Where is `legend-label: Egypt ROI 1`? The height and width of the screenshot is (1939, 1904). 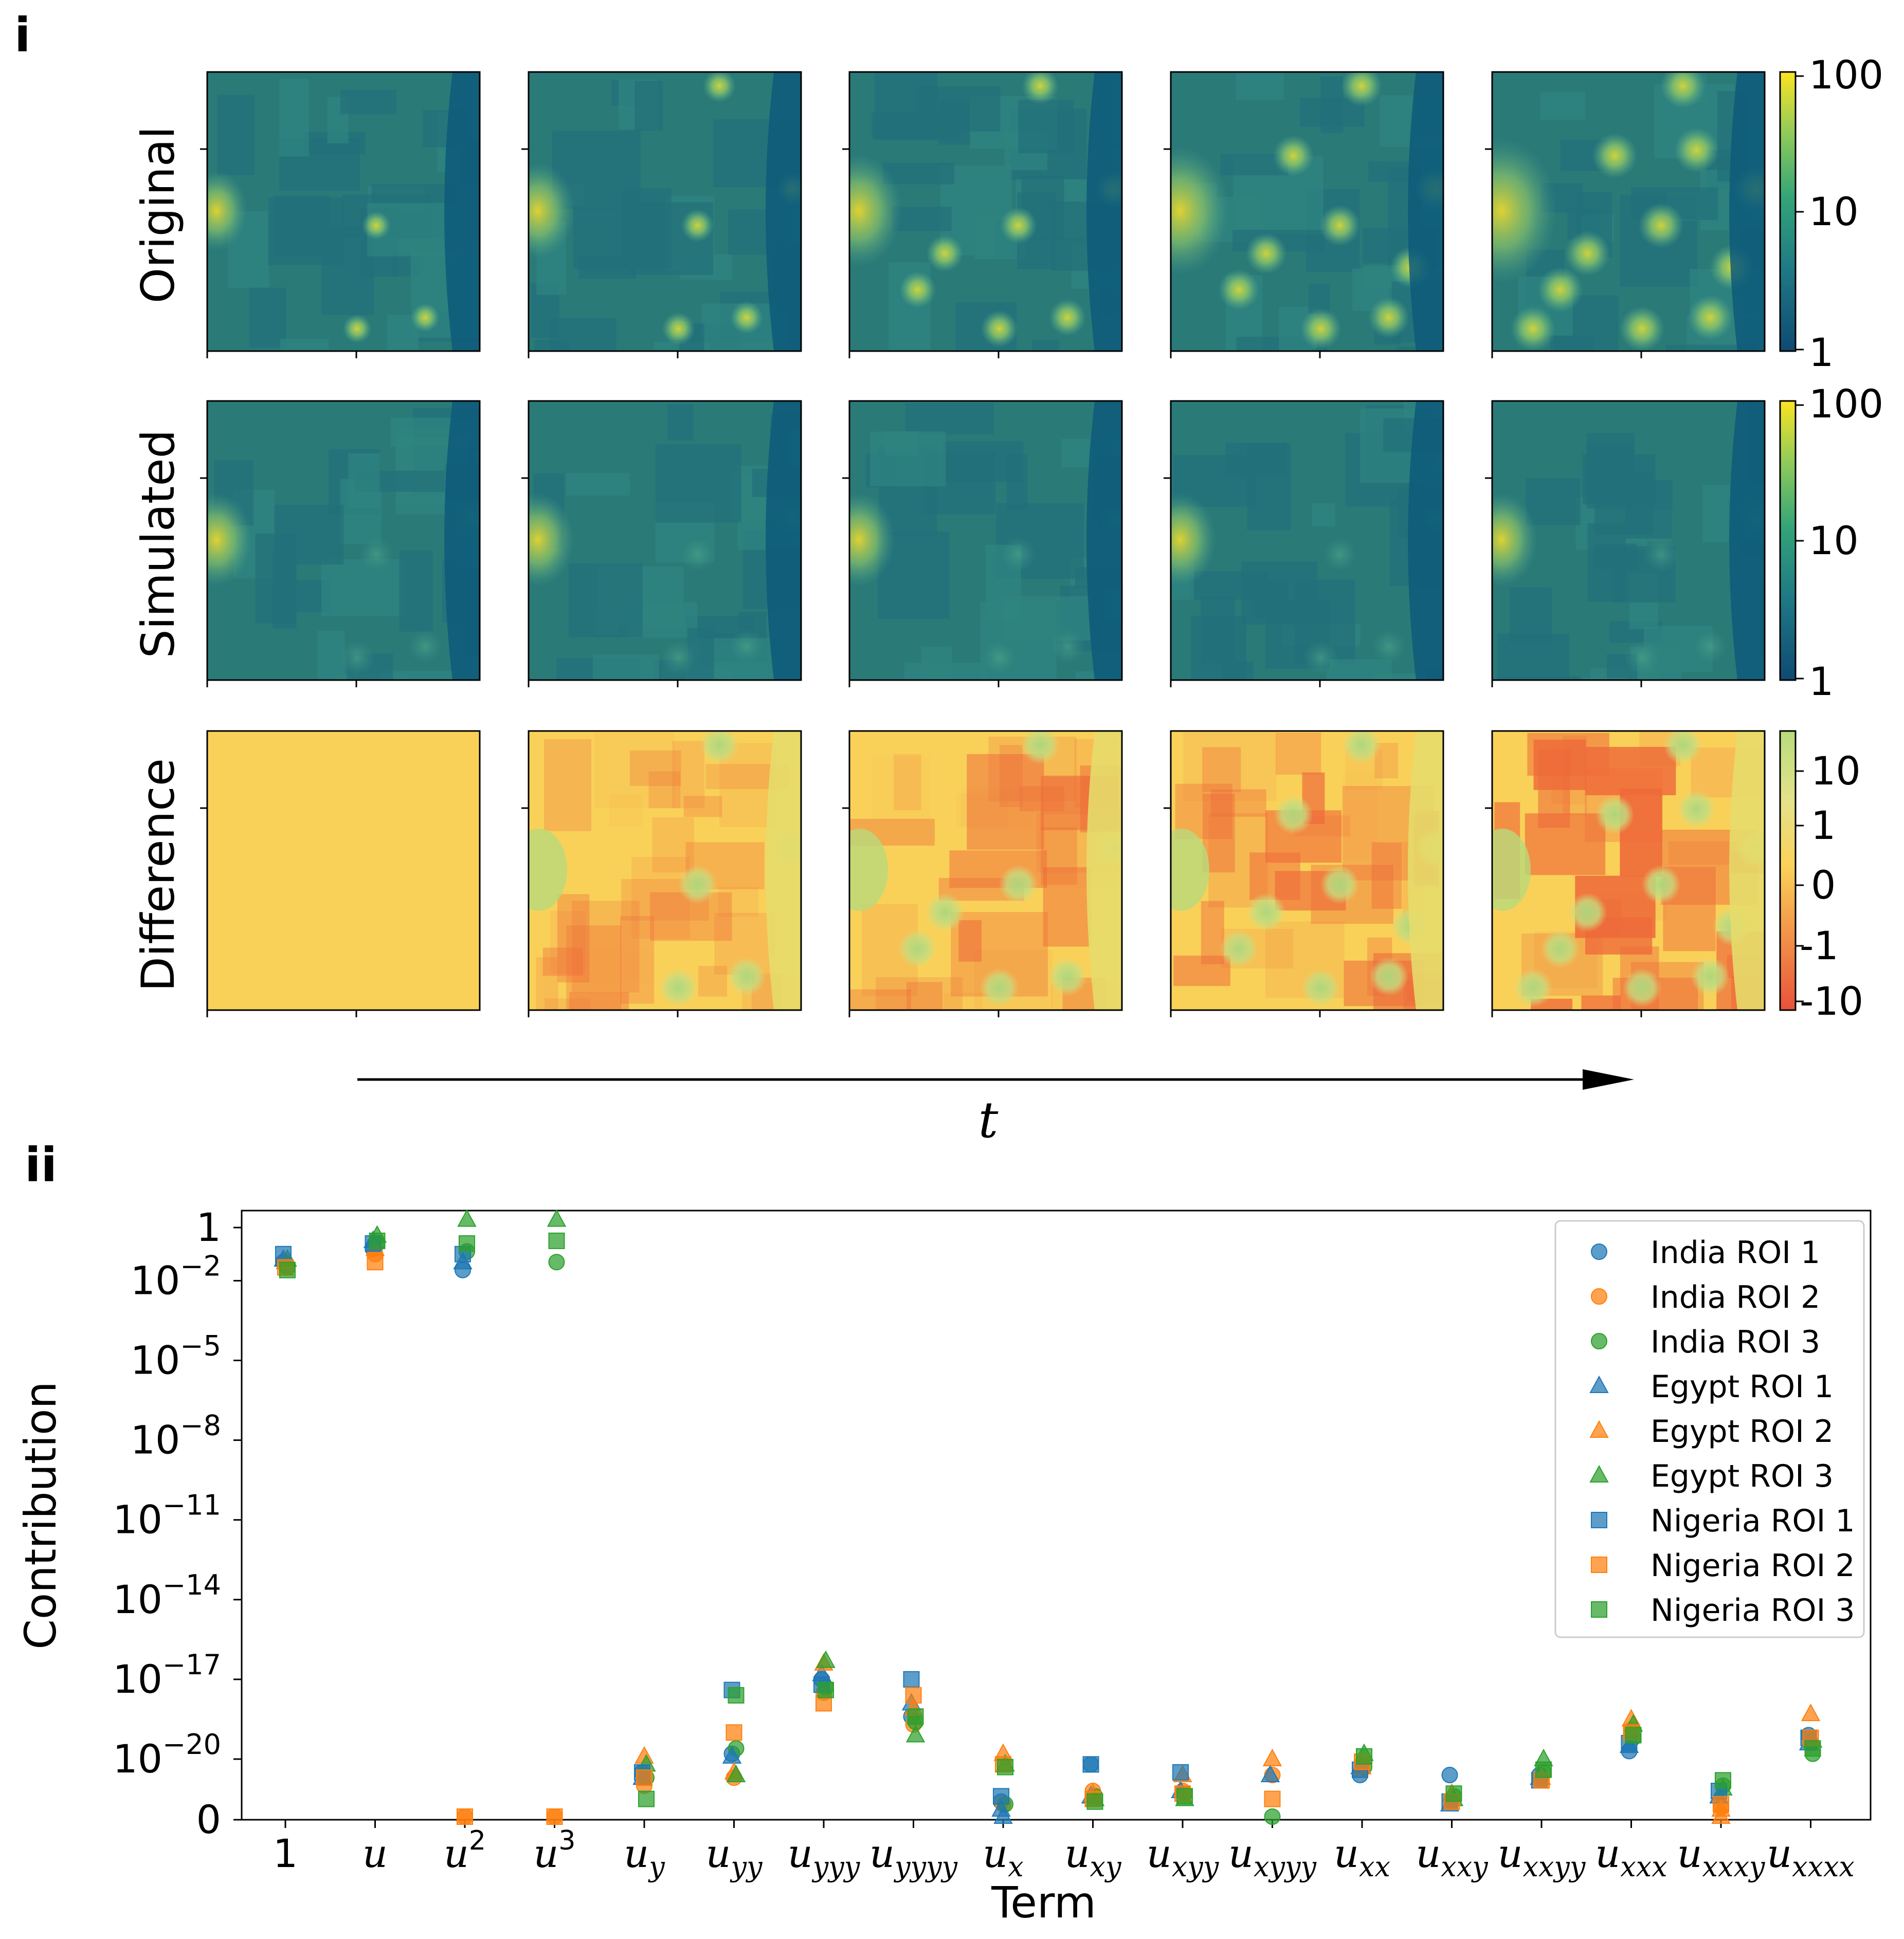 legend-label: Egypt ROI 1 is located at coordinates (1742, 1387).